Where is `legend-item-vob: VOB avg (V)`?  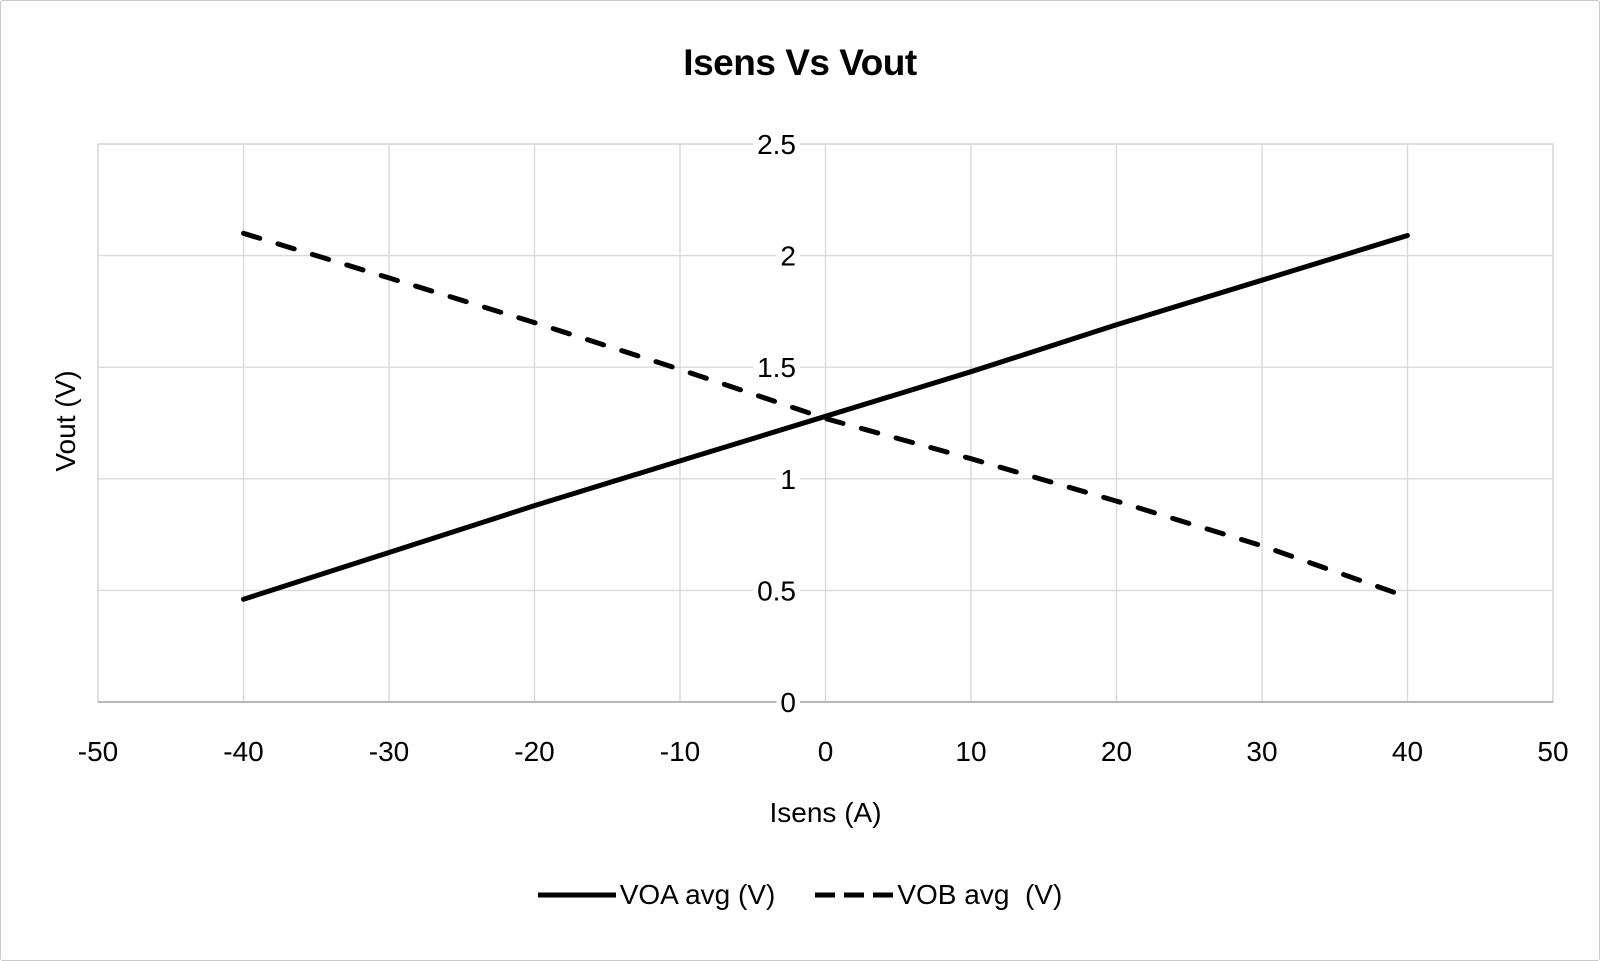 legend-item-vob: VOB avg (V) is located at coordinates (938, 895).